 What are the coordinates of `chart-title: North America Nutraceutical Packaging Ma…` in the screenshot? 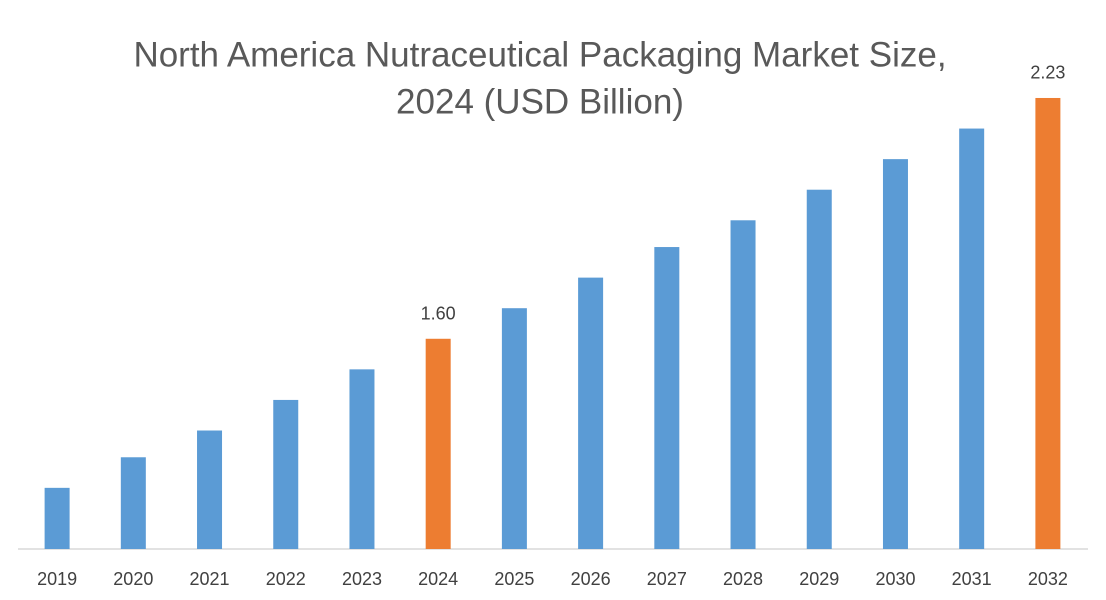 It's located at (539, 54).